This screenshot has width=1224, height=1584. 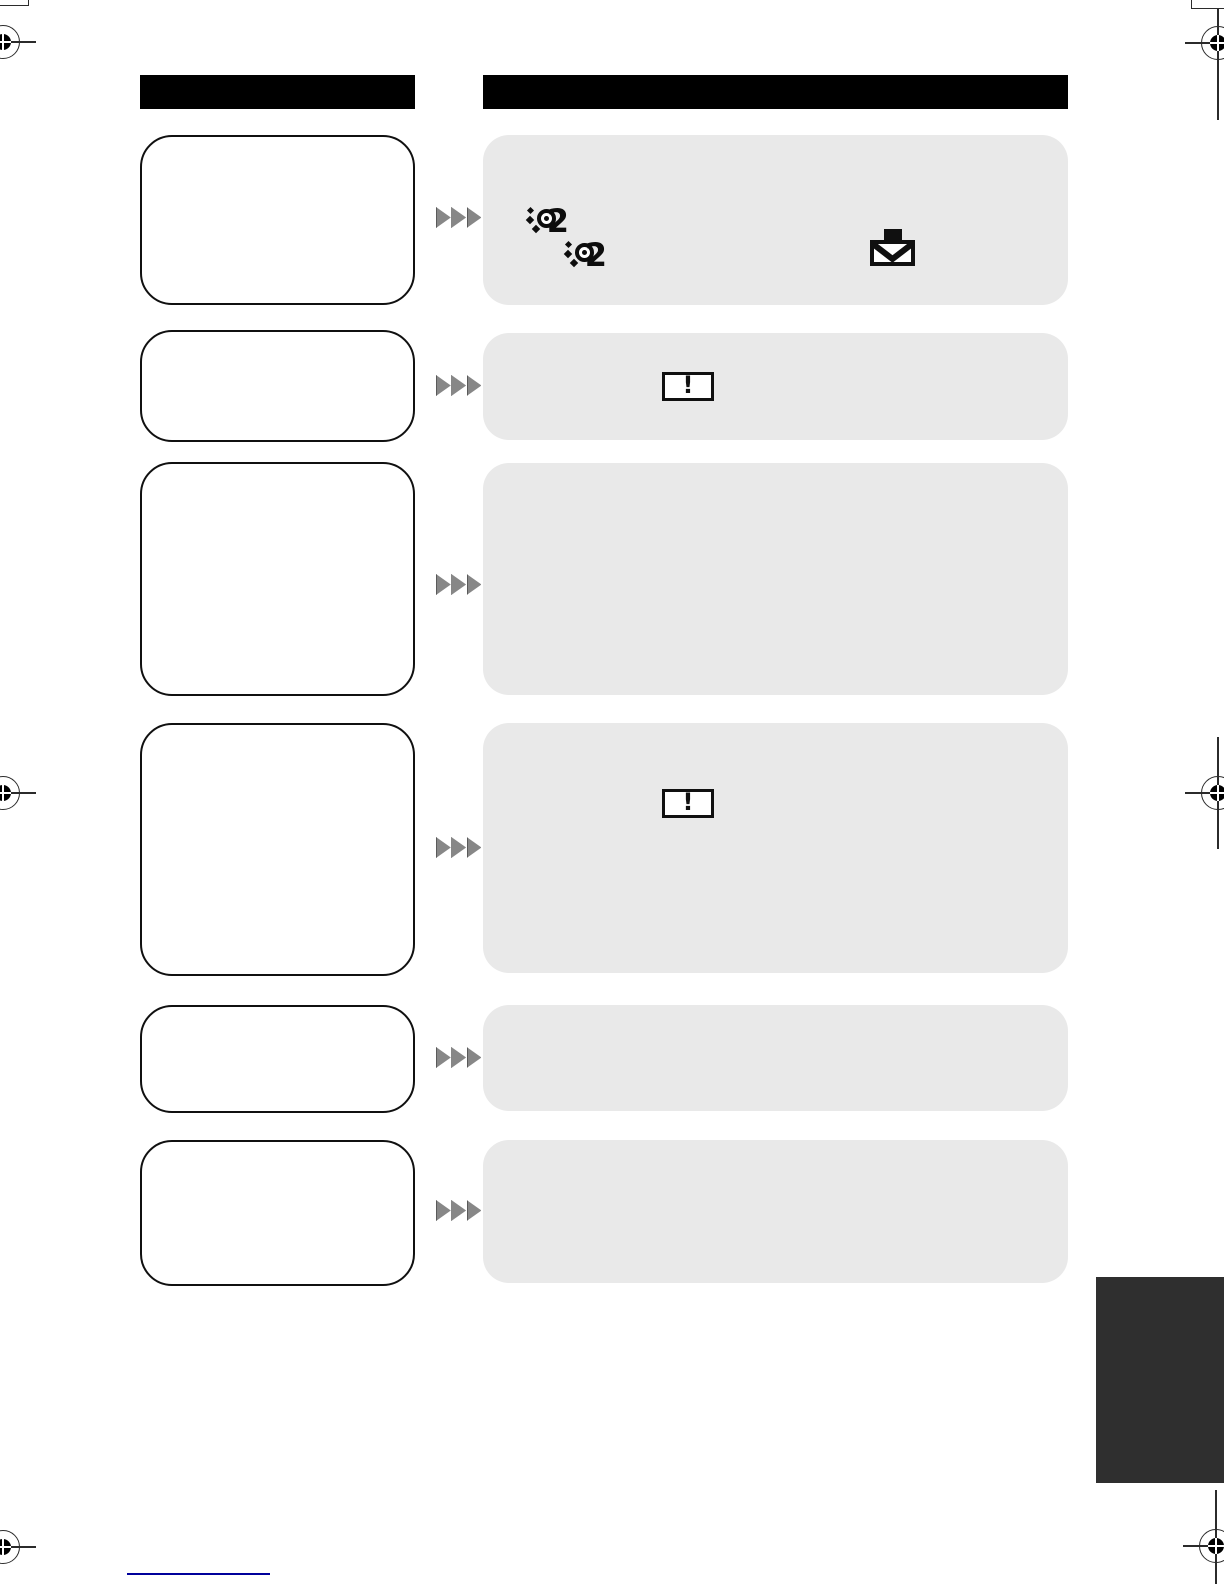 I want to click on solution-box-4: !, so click(x=775, y=848).